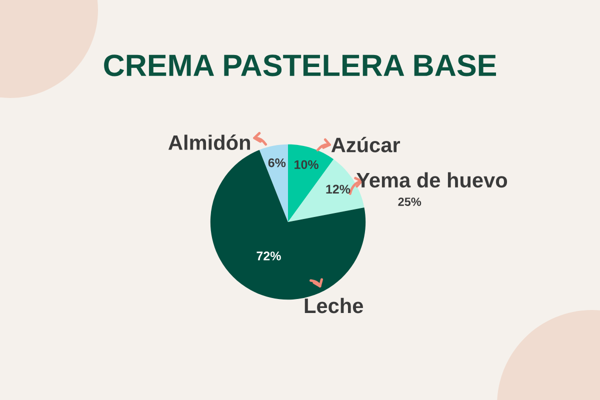 This screenshot has height=400, width=600. What do you see at coordinates (273, 183) in the screenshot?
I see `pie-slice` at bounding box center [273, 183].